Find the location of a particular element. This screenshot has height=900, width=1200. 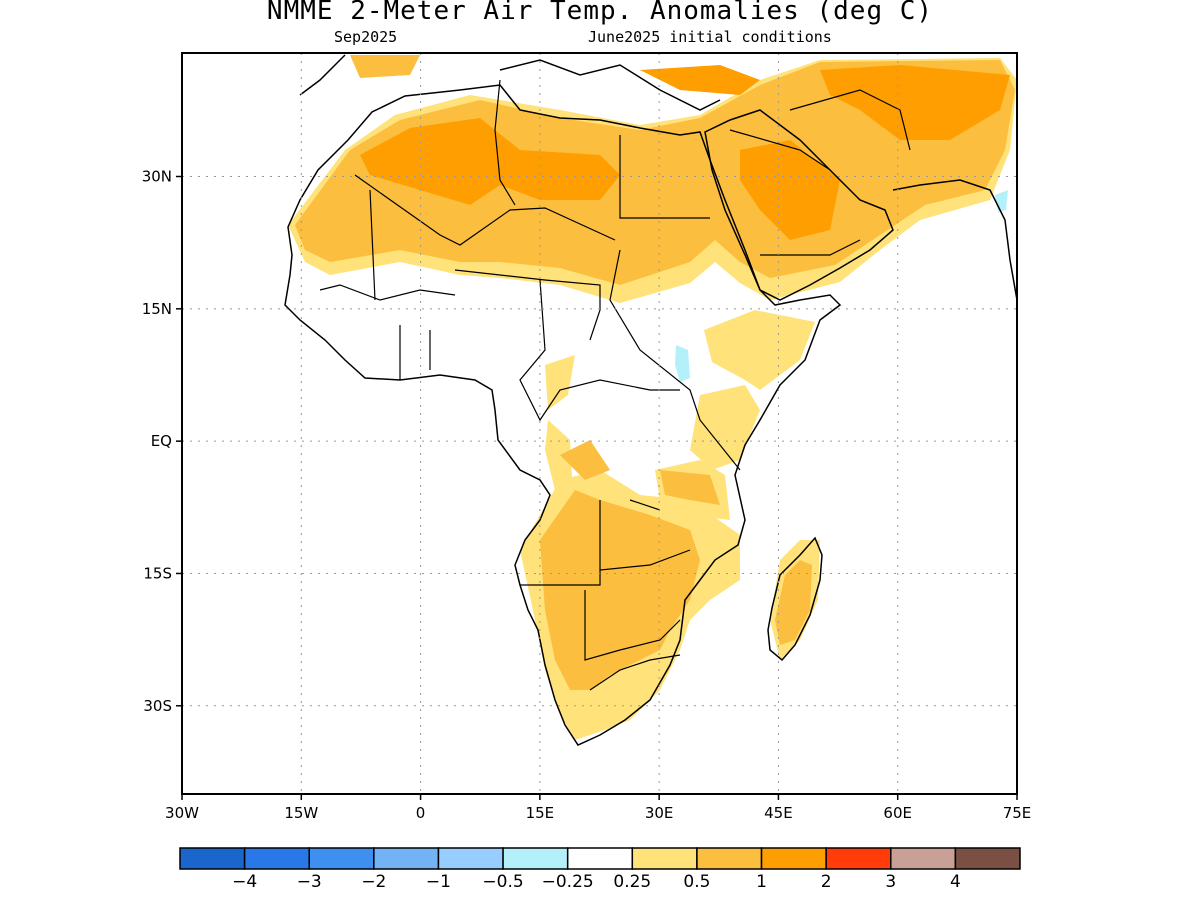

colorbar-label: −1 is located at coordinates (438, 882).